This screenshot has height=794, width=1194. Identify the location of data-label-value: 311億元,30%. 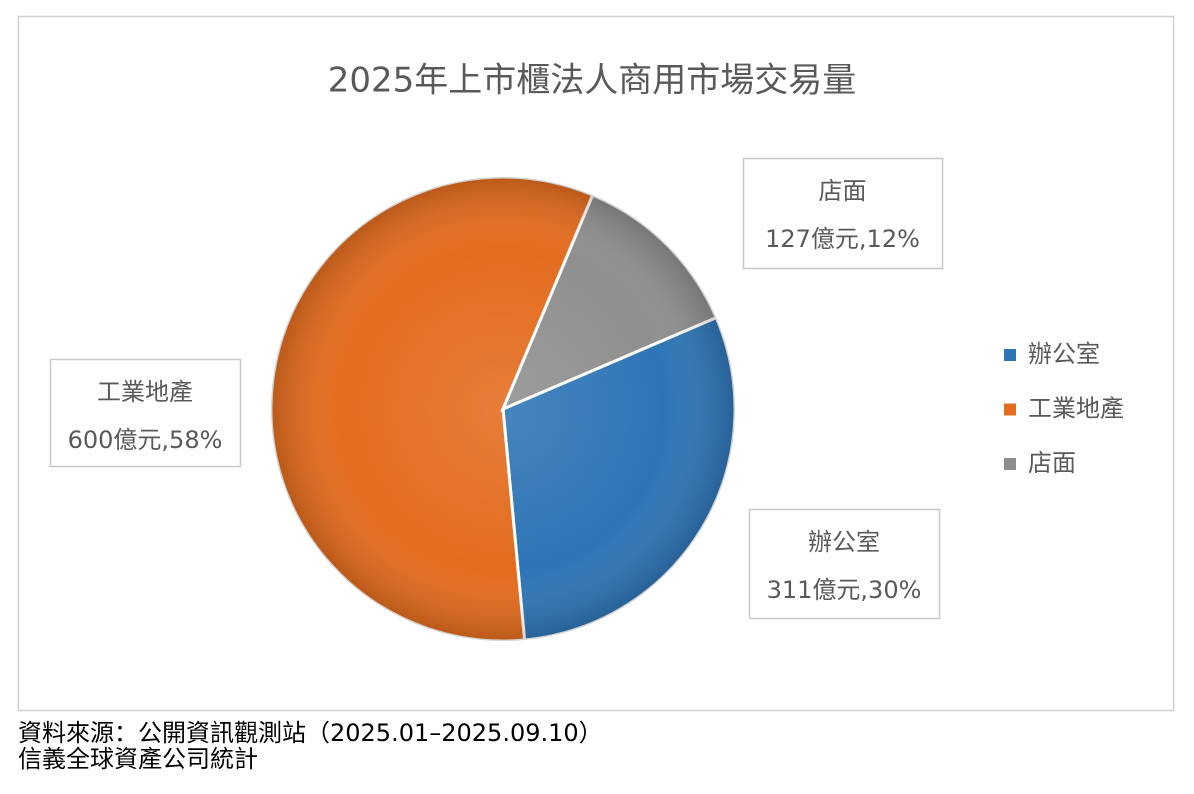
(844, 590).